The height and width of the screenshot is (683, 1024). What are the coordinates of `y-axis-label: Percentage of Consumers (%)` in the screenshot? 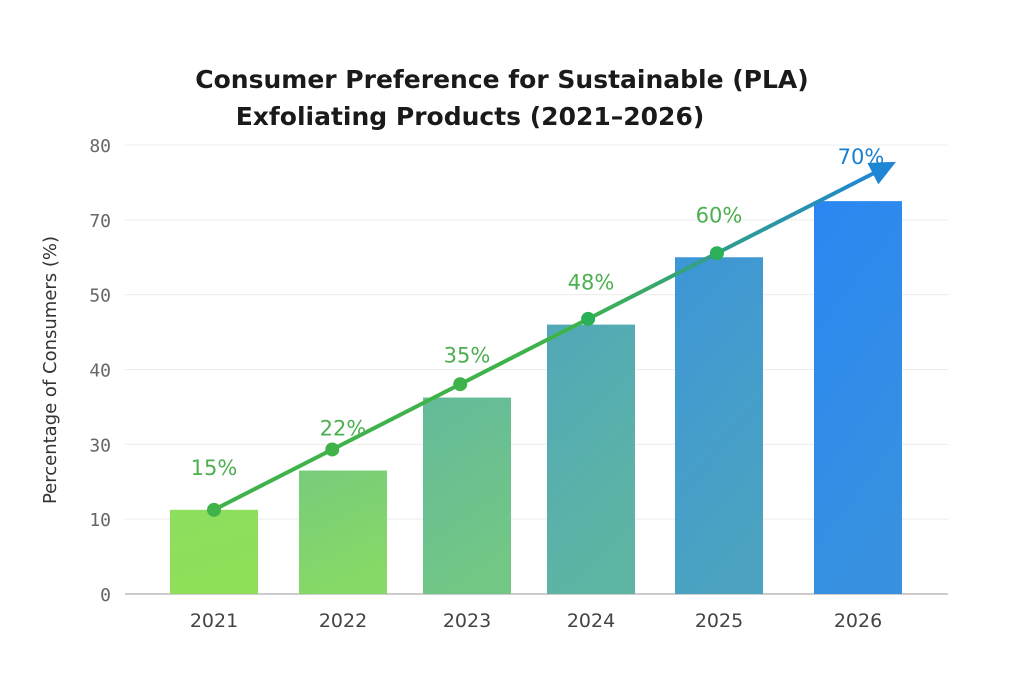 It's located at (50, 370).